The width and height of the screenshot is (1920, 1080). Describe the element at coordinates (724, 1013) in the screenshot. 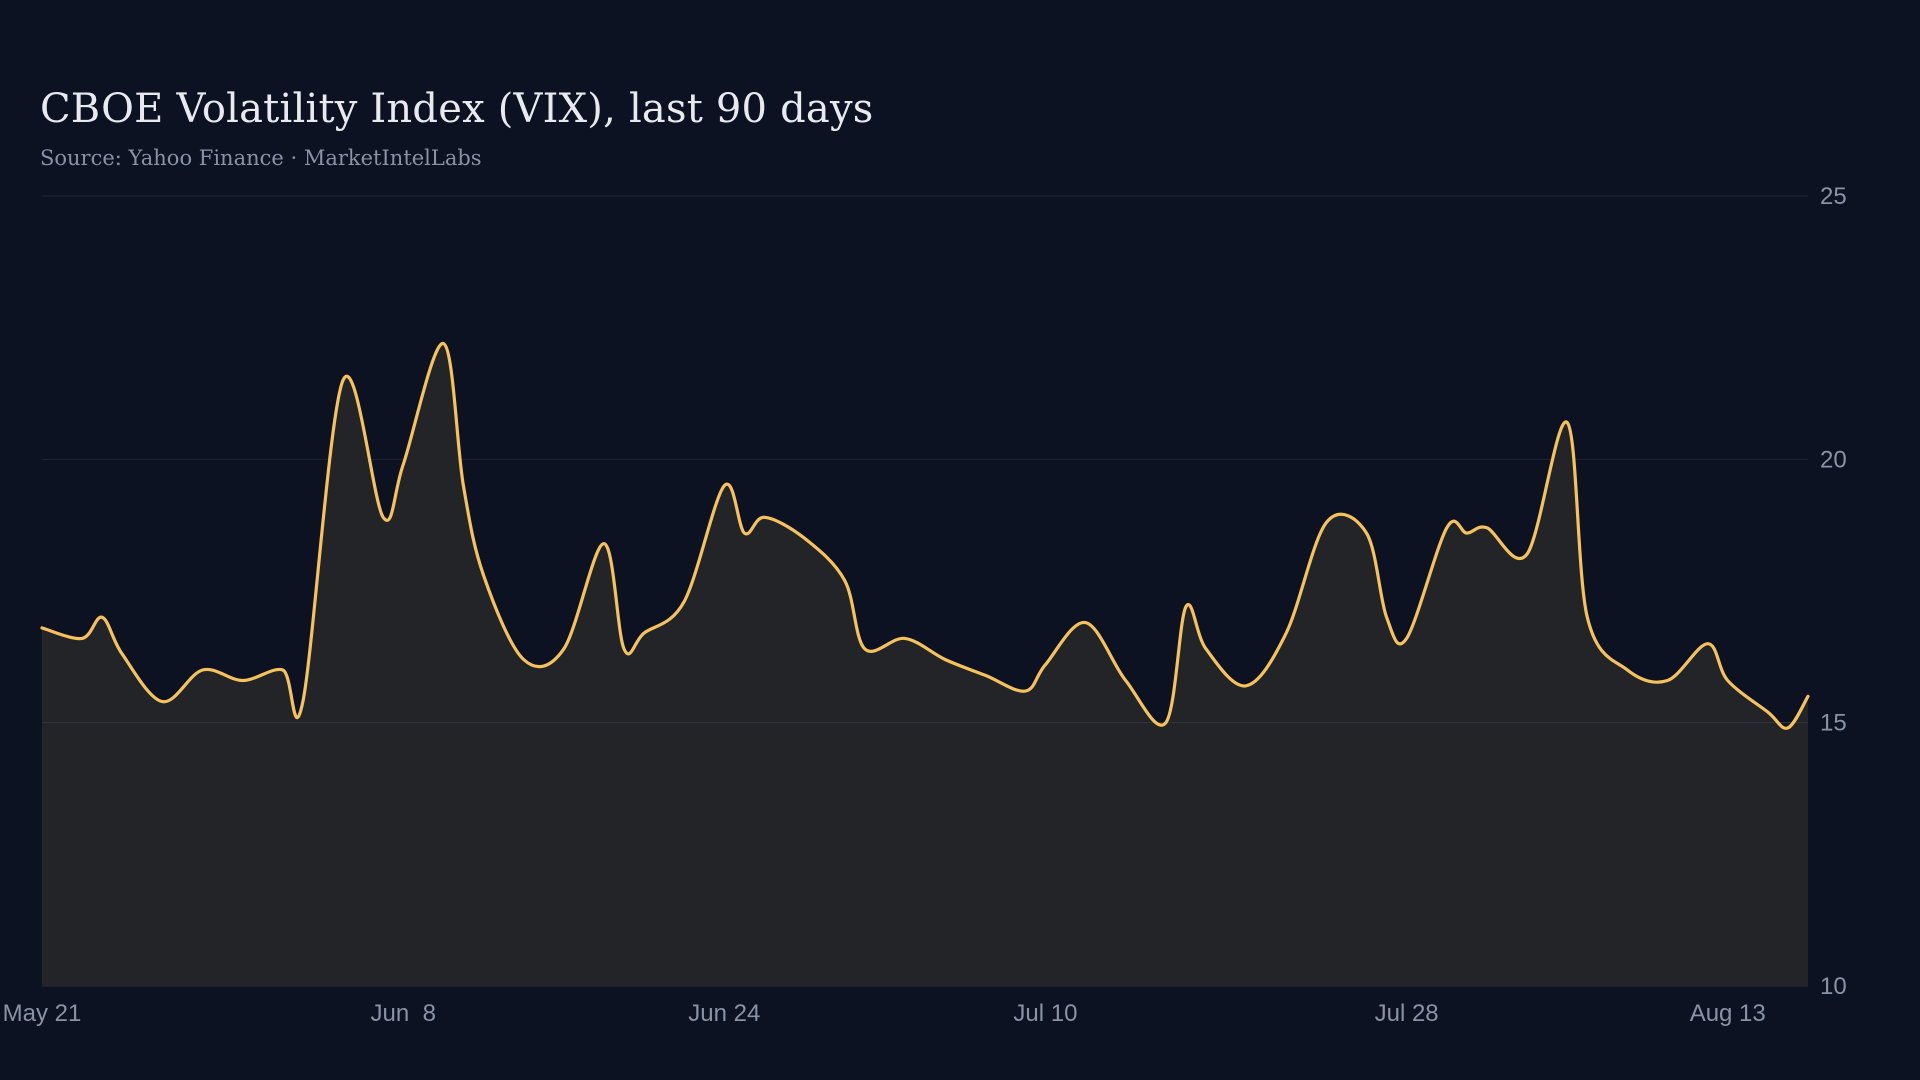

I see `x-tick-label: Jun 24` at that location.